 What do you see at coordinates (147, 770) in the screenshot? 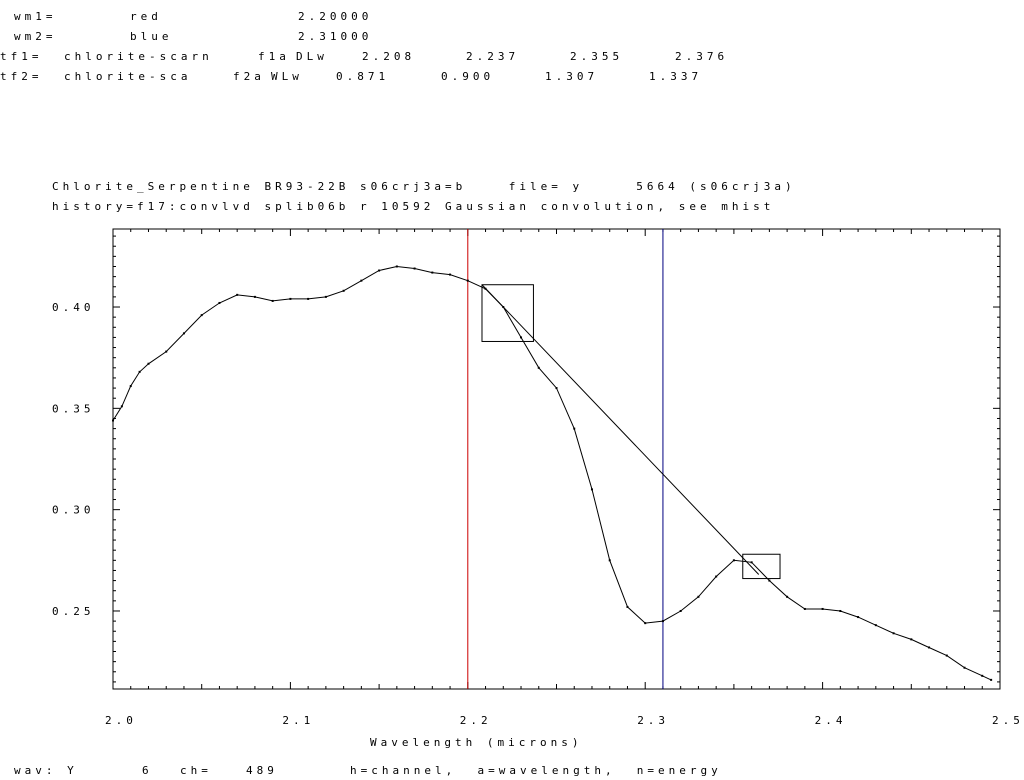
I see `status-wav-num: 6` at bounding box center [147, 770].